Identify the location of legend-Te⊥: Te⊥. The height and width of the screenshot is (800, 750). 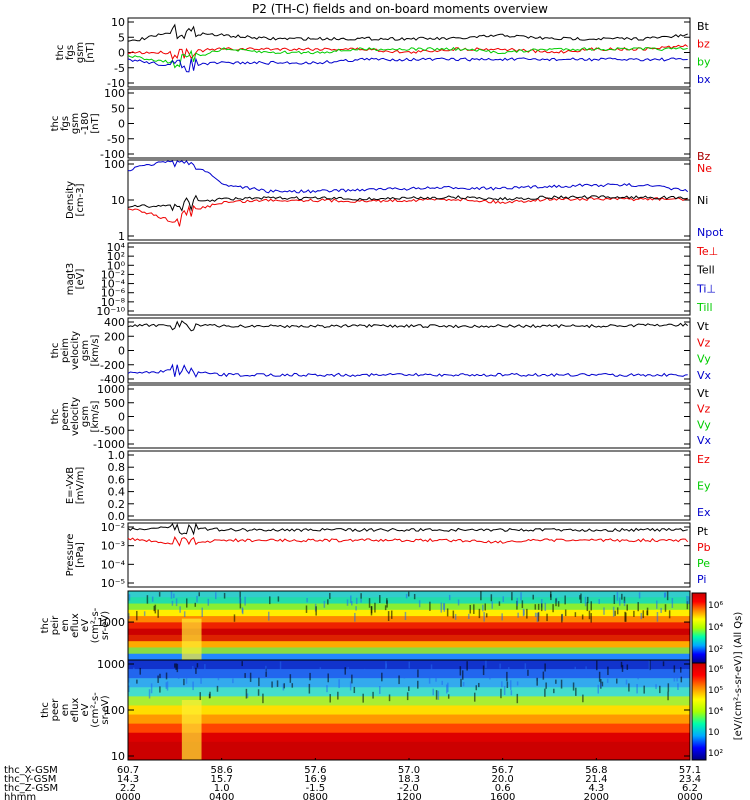
(707, 251).